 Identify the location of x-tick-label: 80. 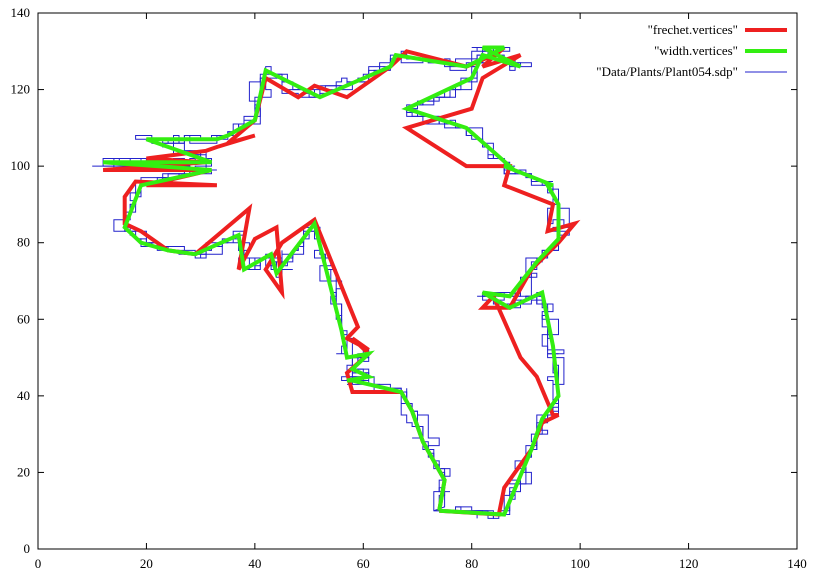
(471, 563).